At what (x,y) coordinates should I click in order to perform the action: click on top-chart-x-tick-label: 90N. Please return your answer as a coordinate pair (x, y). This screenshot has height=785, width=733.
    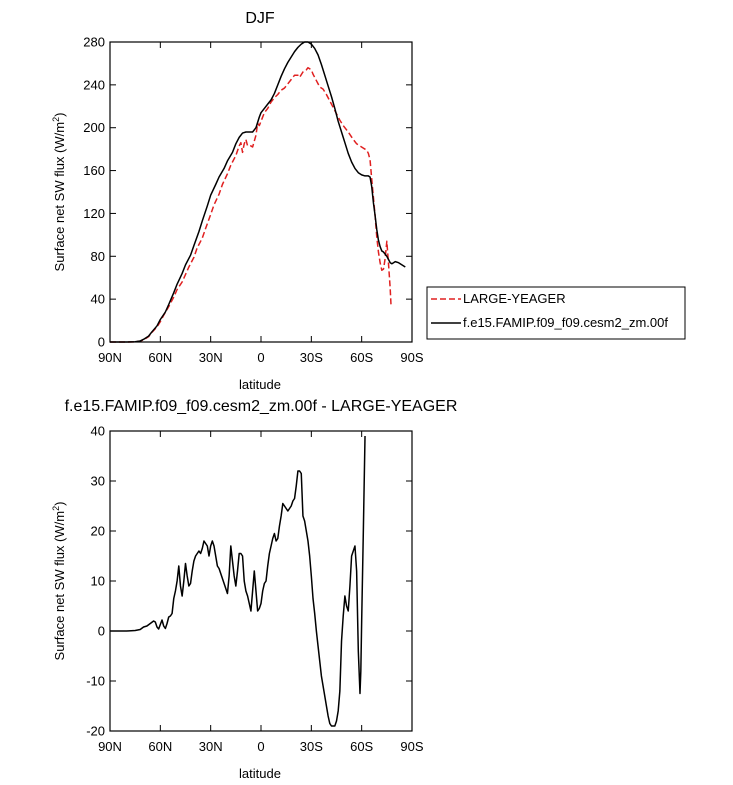
    Looking at the image, I should click on (110, 357).